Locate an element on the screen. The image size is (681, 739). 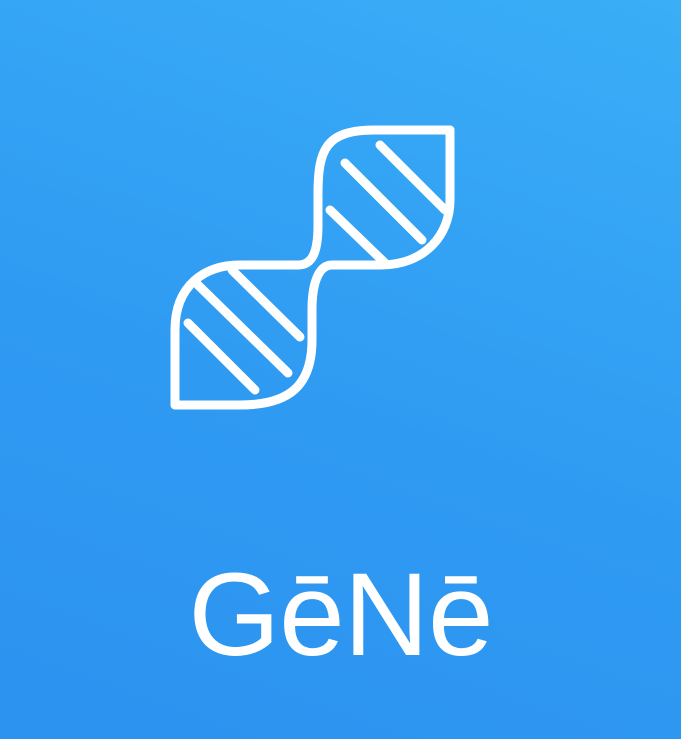
helix-backbone is located at coordinates (345, 197).